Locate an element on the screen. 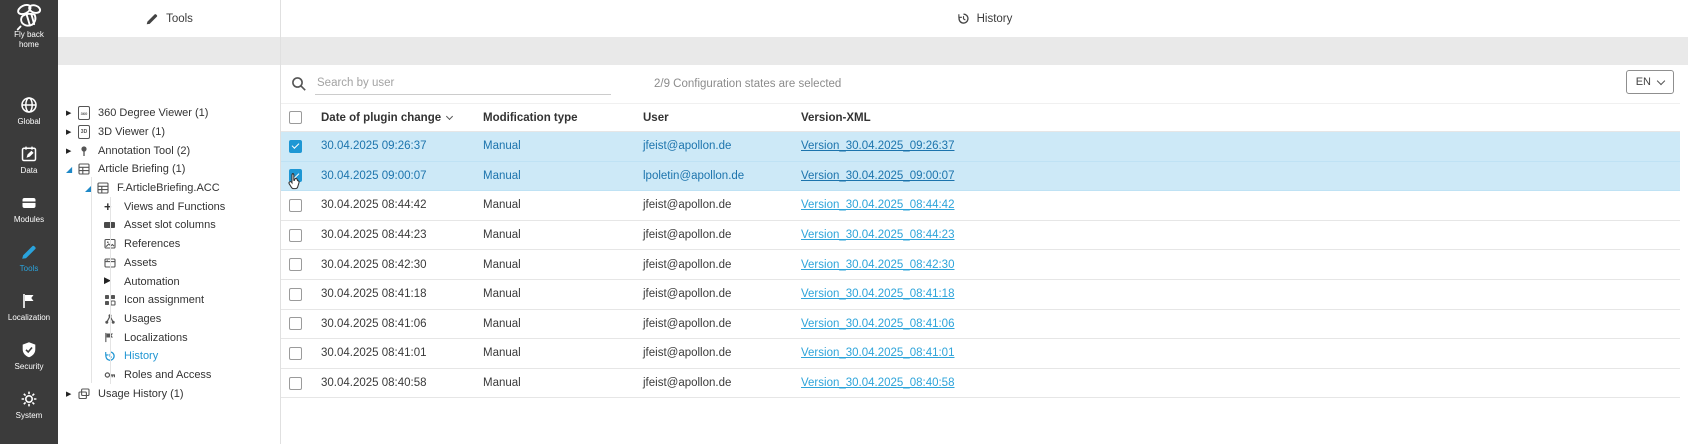 Image resolution: width=1688 pixels, height=444 pixels. column-header-version-xml: Version-XML is located at coordinates (1240, 118).